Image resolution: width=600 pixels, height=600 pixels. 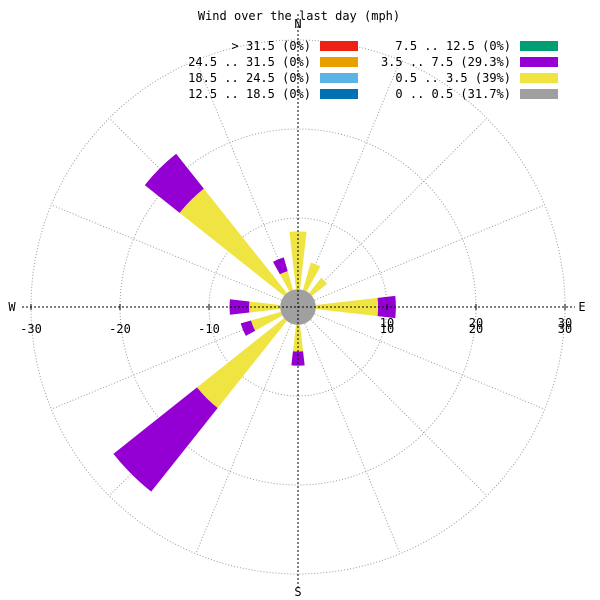 I want to click on legend-label: 0.5 .. 3.5 (39%), so click(x=453, y=78).